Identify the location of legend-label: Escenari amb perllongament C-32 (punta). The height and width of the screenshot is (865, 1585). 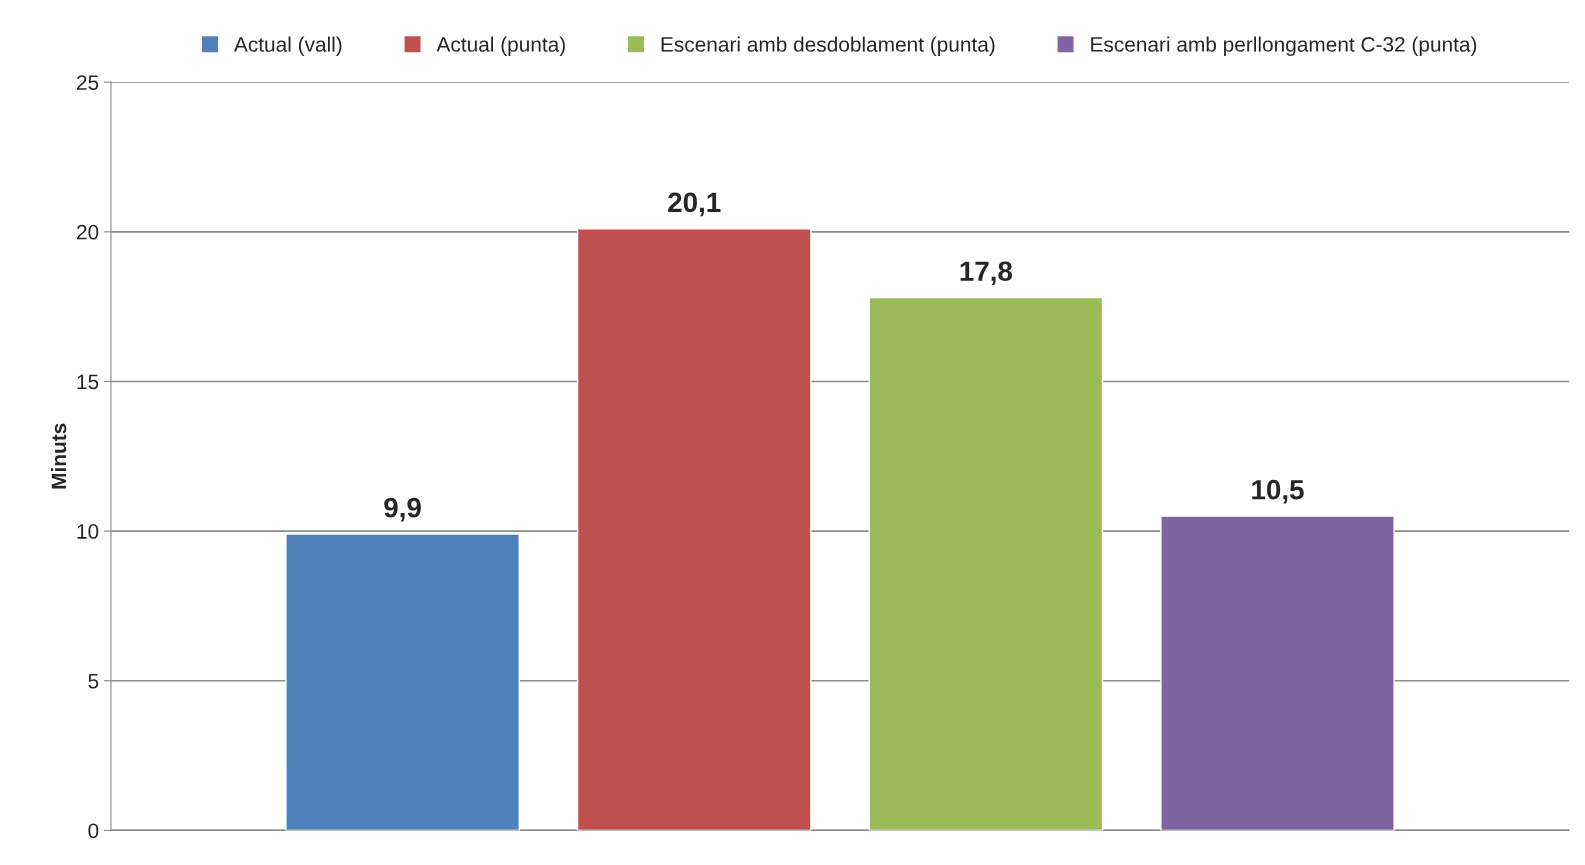
(1284, 46).